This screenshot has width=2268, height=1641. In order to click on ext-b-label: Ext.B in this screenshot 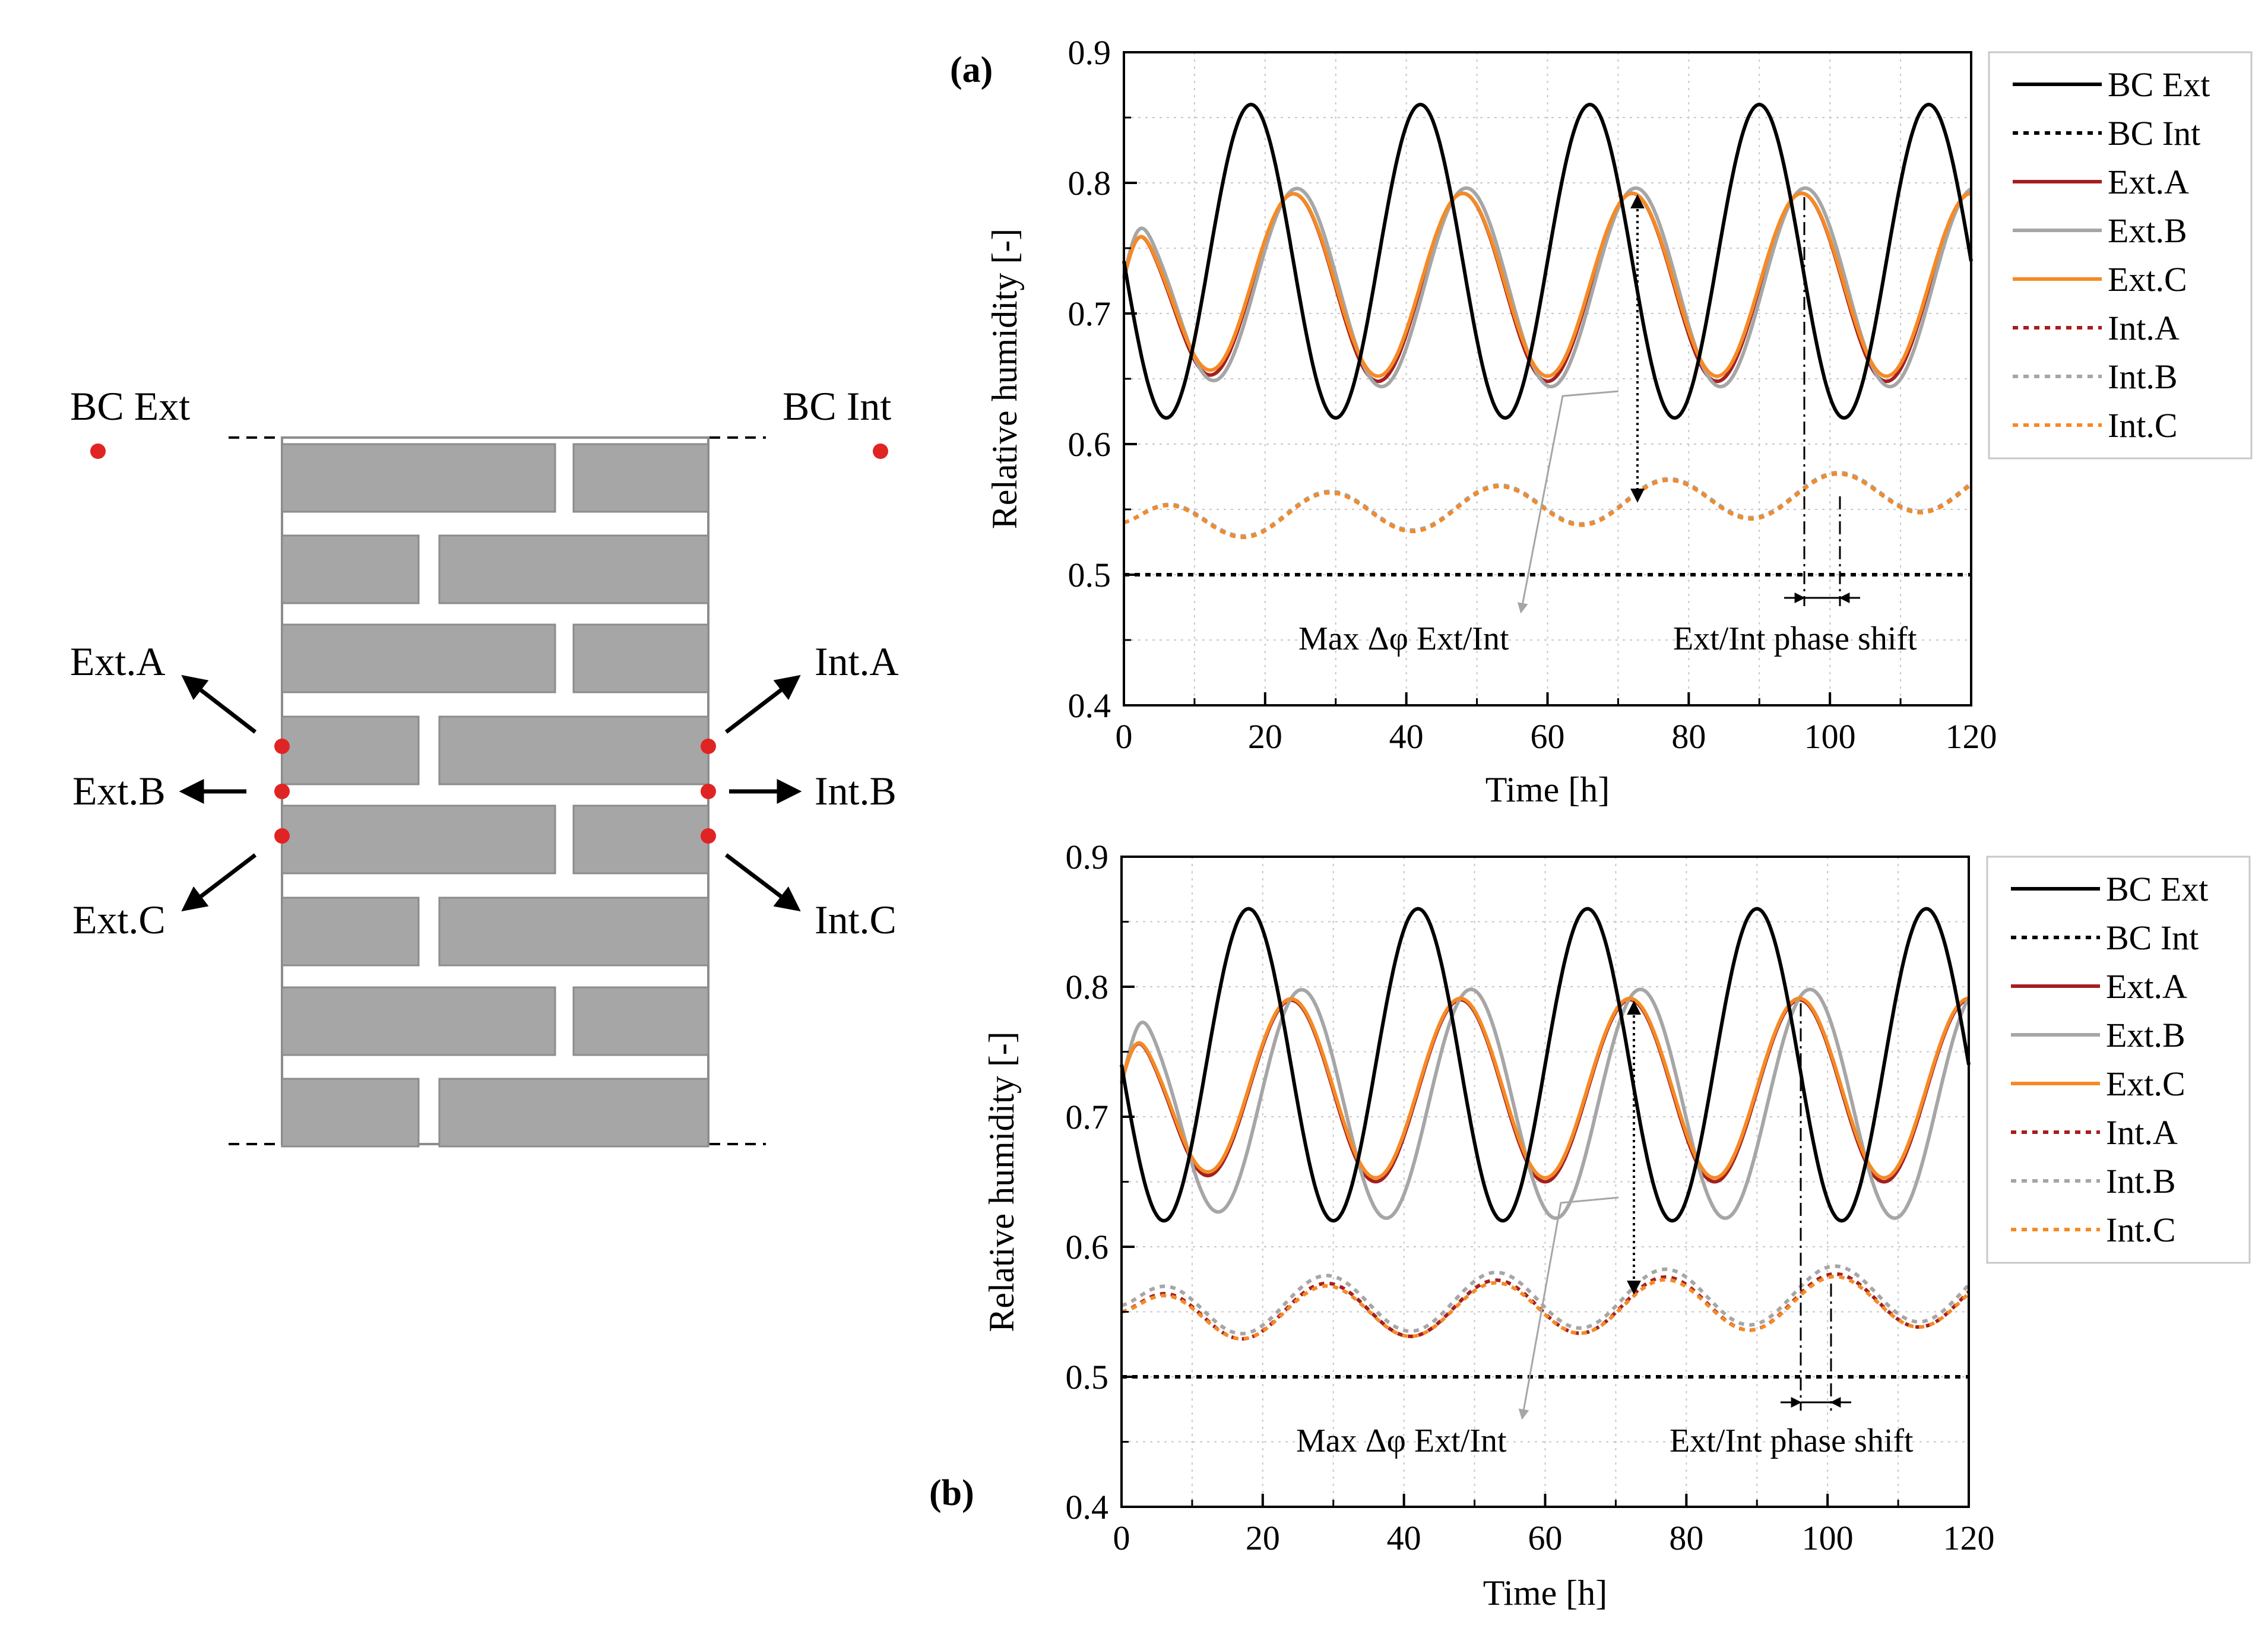, I will do `click(119, 790)`.